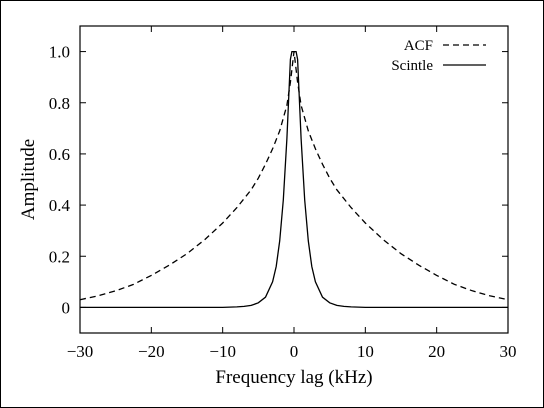 Image resolution: width=544 pixels, height=408 pixels. Describe the element at coordinates (412, 66) in the screenshot. I see `legend-label-scintle: Scintle` at that location.